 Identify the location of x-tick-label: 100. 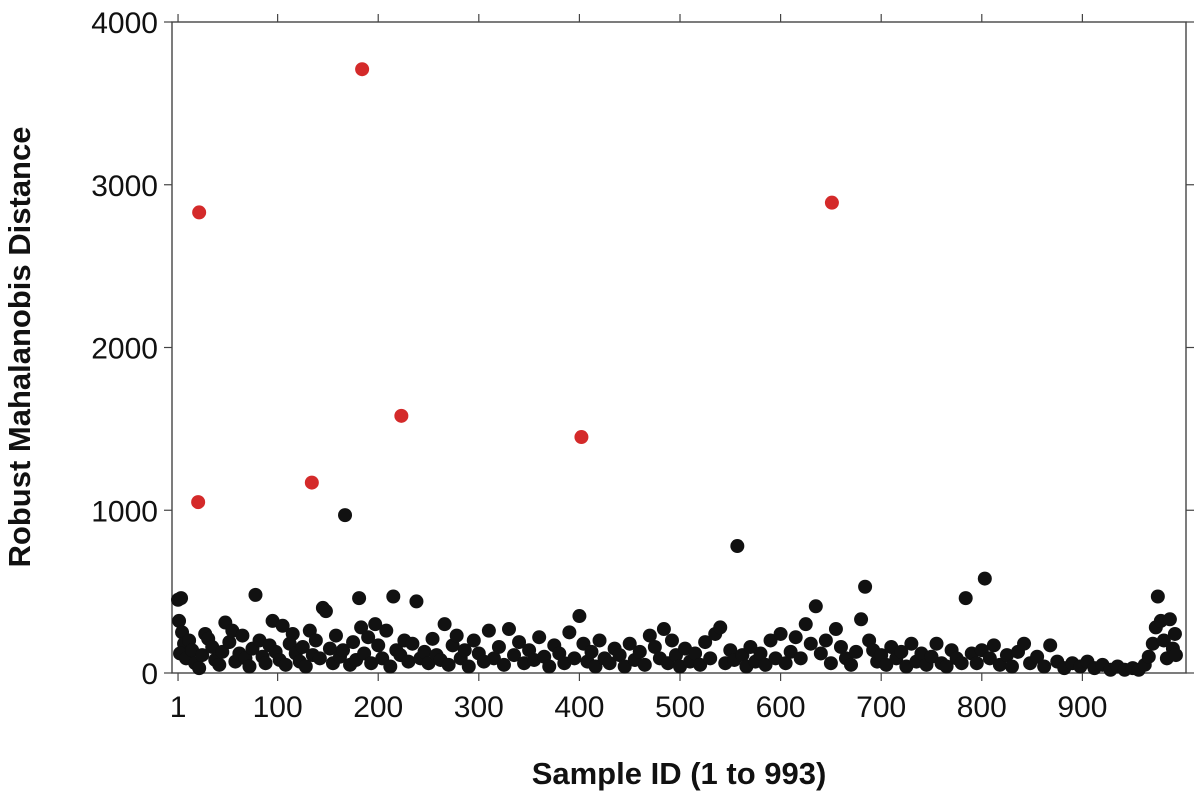
(278, 707).